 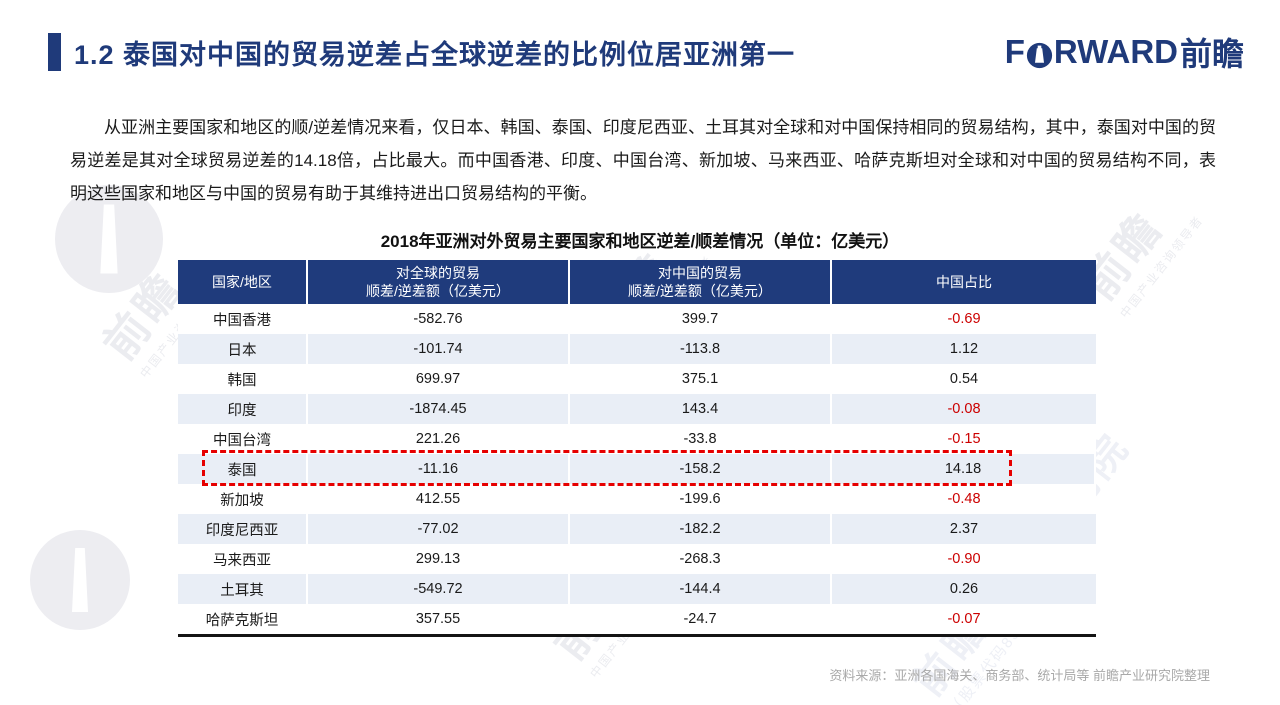 I want to click on china-balance-cell: -33.8, so click(x=701, y=439).